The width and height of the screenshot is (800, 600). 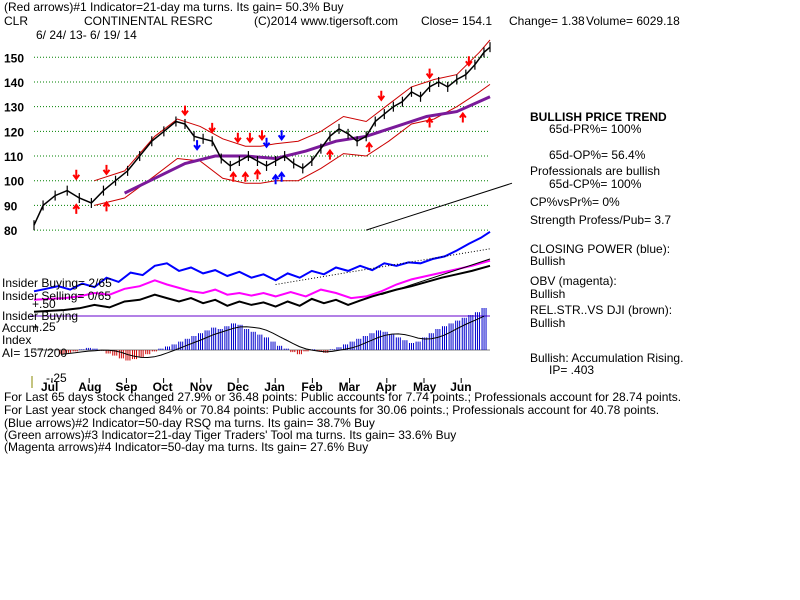 What do you see at coordinates (126, 387) in the screenshot?
I see `x-tick-Sep: Sep` at bounding box center [126, 387].